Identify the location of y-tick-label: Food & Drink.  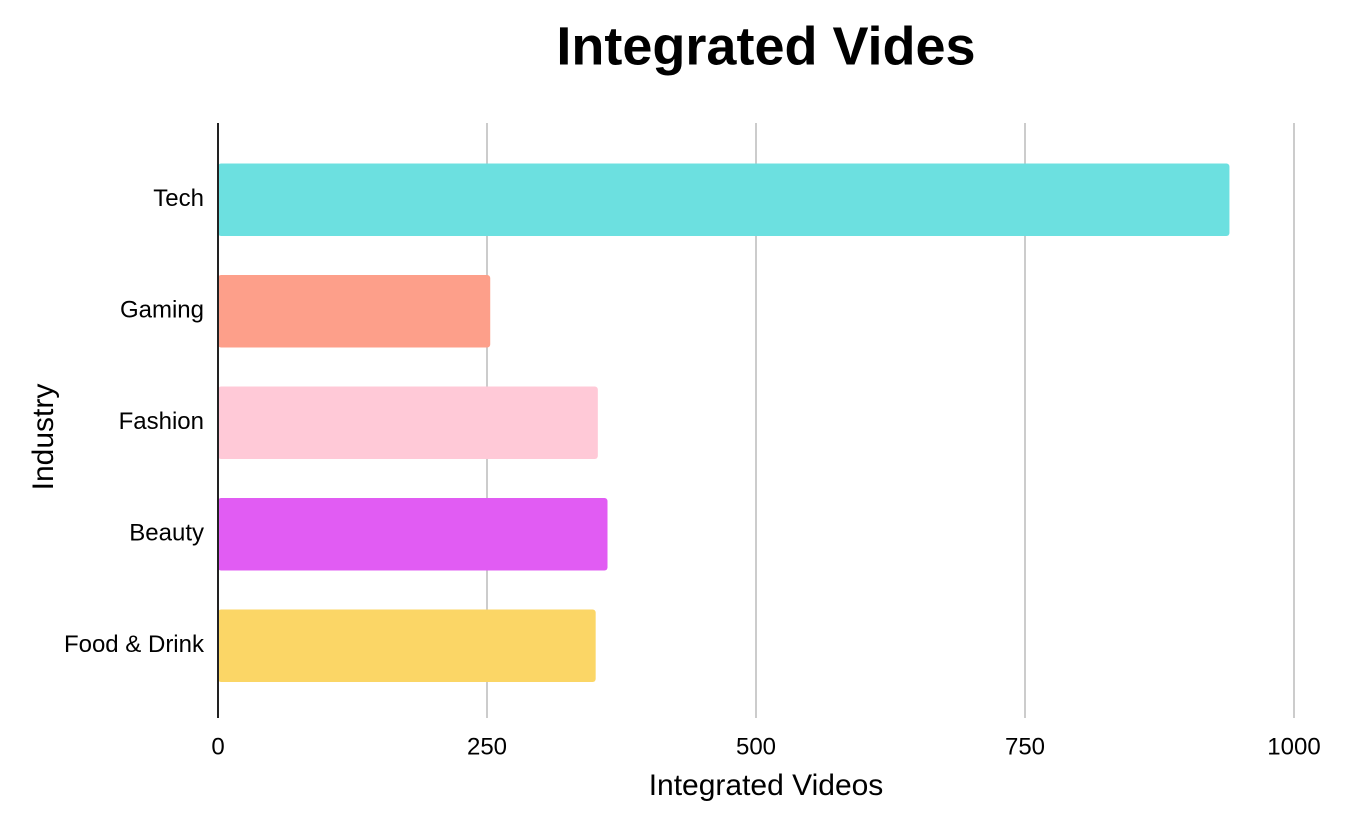
(134, 644).